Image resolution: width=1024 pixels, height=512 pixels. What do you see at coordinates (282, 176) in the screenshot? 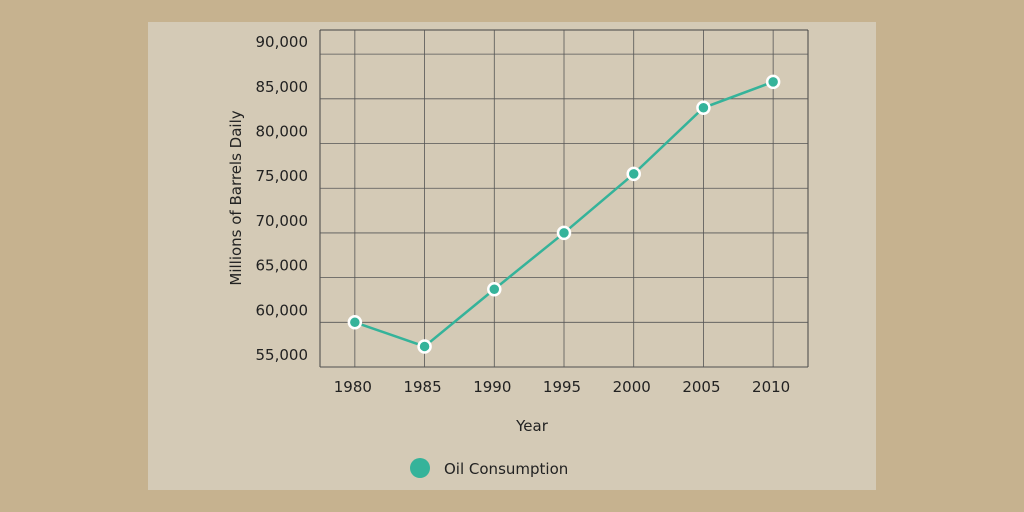
I see `y-tick-label: 75,000` at bounding box center [282, 176].